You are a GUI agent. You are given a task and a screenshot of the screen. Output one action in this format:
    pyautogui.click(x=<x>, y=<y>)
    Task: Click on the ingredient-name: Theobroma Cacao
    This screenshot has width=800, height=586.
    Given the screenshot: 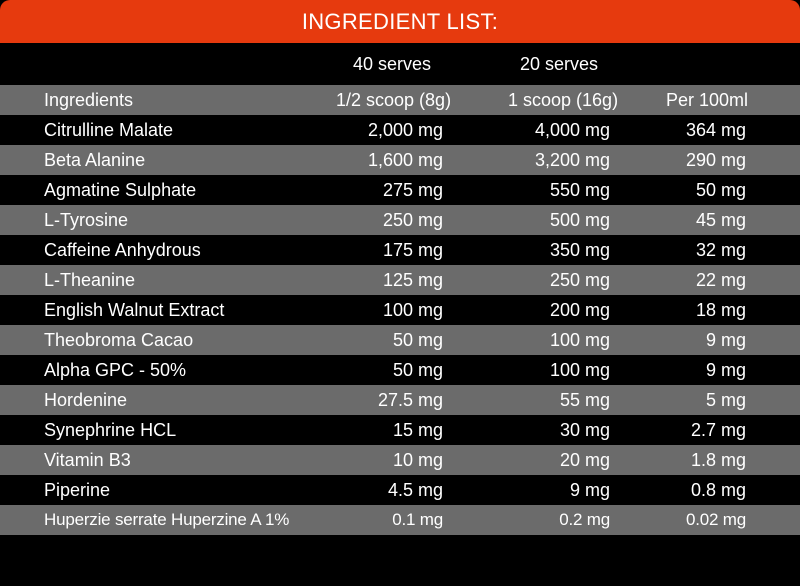 What is the action you would take?
    pyautogui.click(x=119, y=340)
    